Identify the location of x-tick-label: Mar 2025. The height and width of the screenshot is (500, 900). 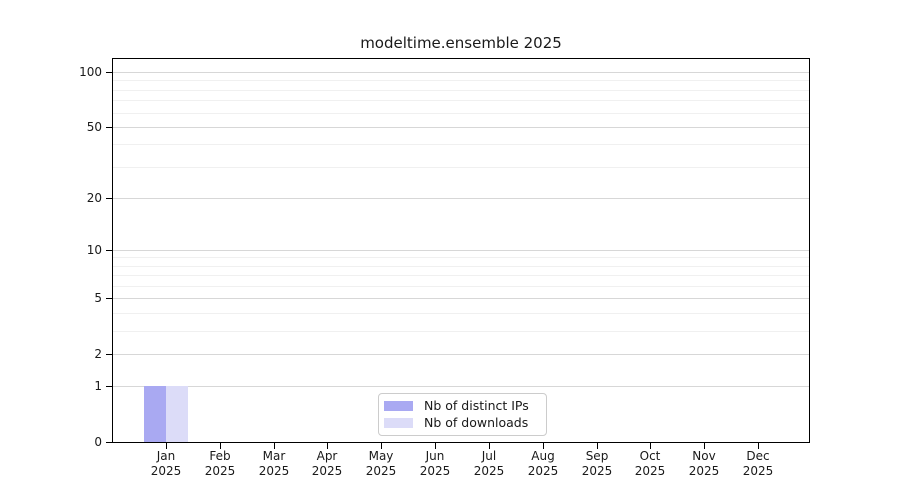
(274, 463).